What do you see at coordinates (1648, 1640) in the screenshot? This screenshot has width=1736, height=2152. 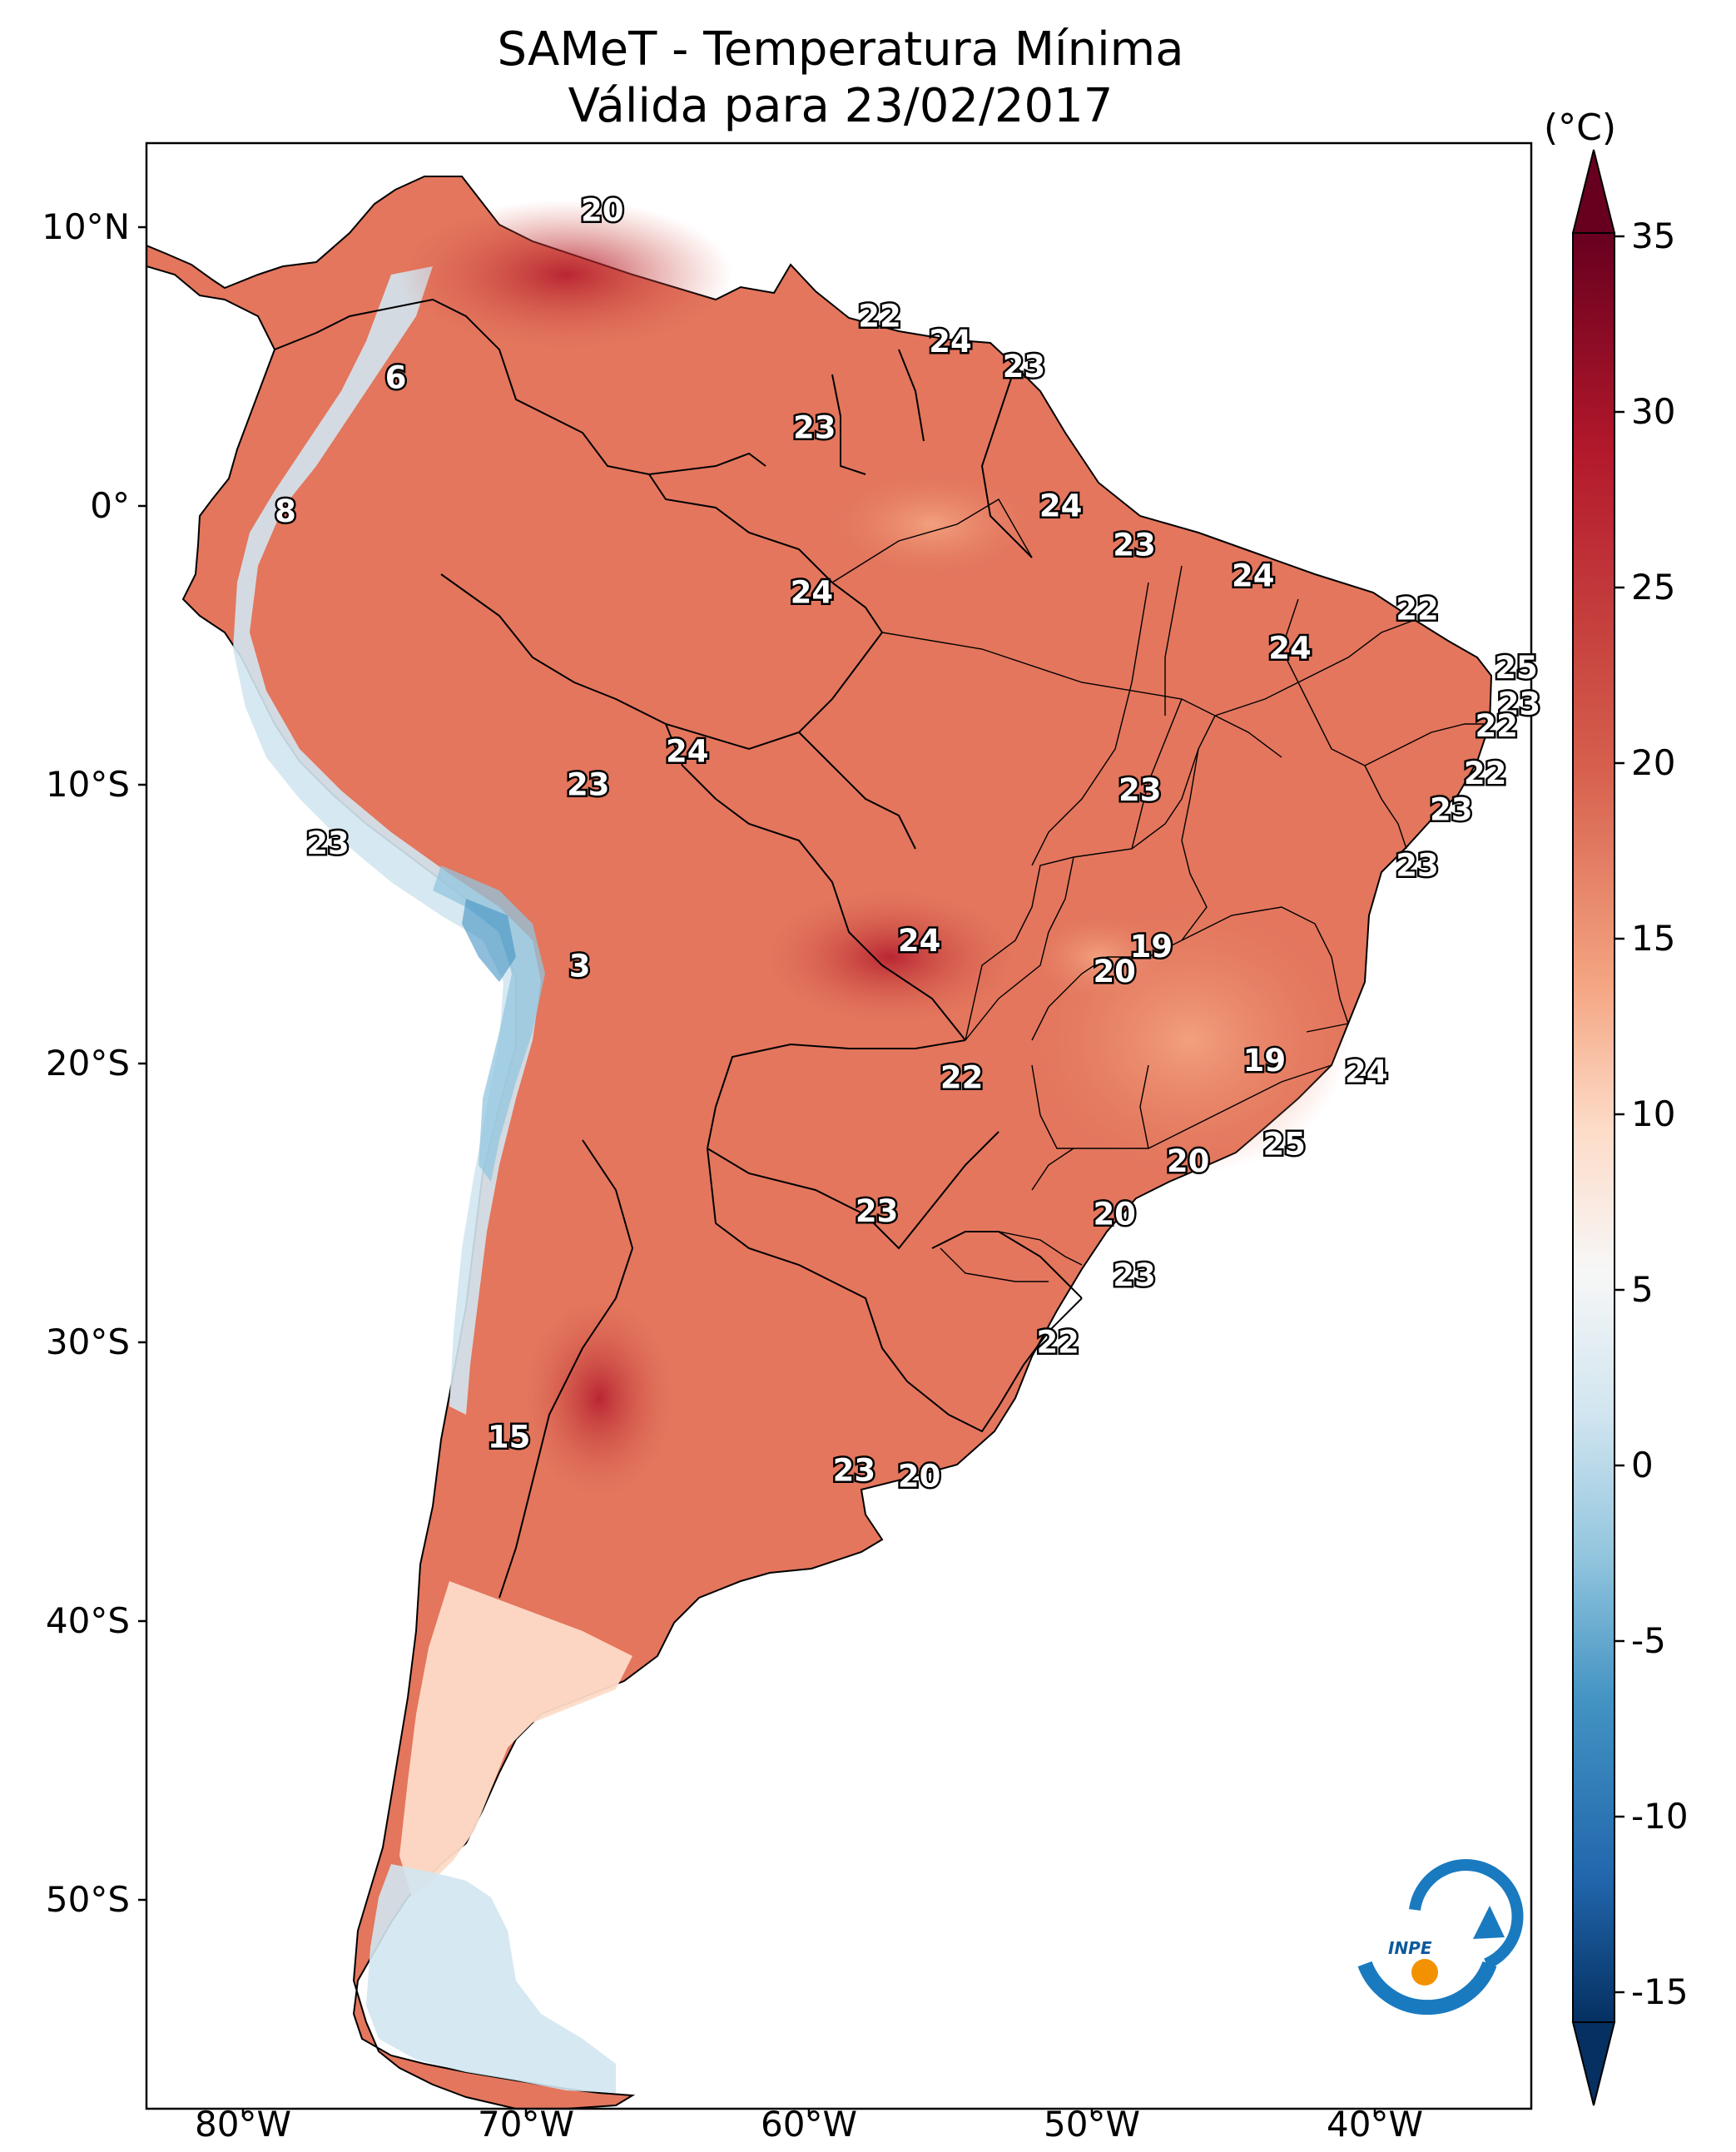 I see `colorbar-tick-minus5: -5` at bounding box center [1648, 1640].